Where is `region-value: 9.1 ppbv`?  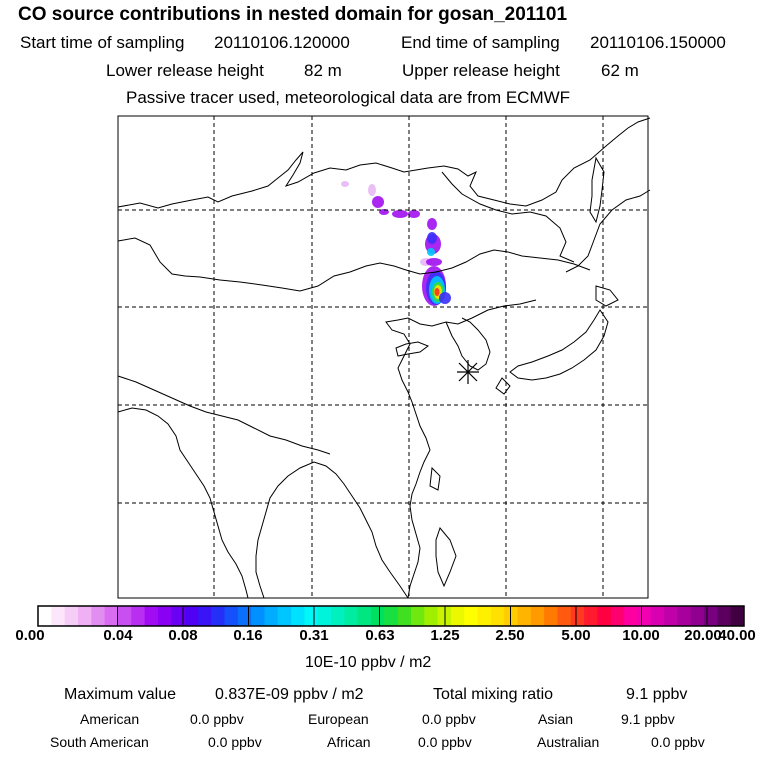 region-value: 9.1 ppbv is located at coordinates (648, 719).